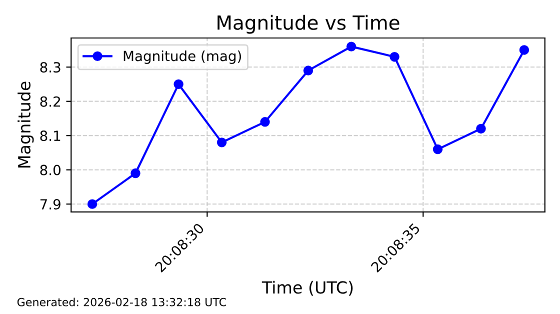 This screenshot has width=560, height=314. I want to click on chart-title: Magnitude vs Time, so click(309, 24).